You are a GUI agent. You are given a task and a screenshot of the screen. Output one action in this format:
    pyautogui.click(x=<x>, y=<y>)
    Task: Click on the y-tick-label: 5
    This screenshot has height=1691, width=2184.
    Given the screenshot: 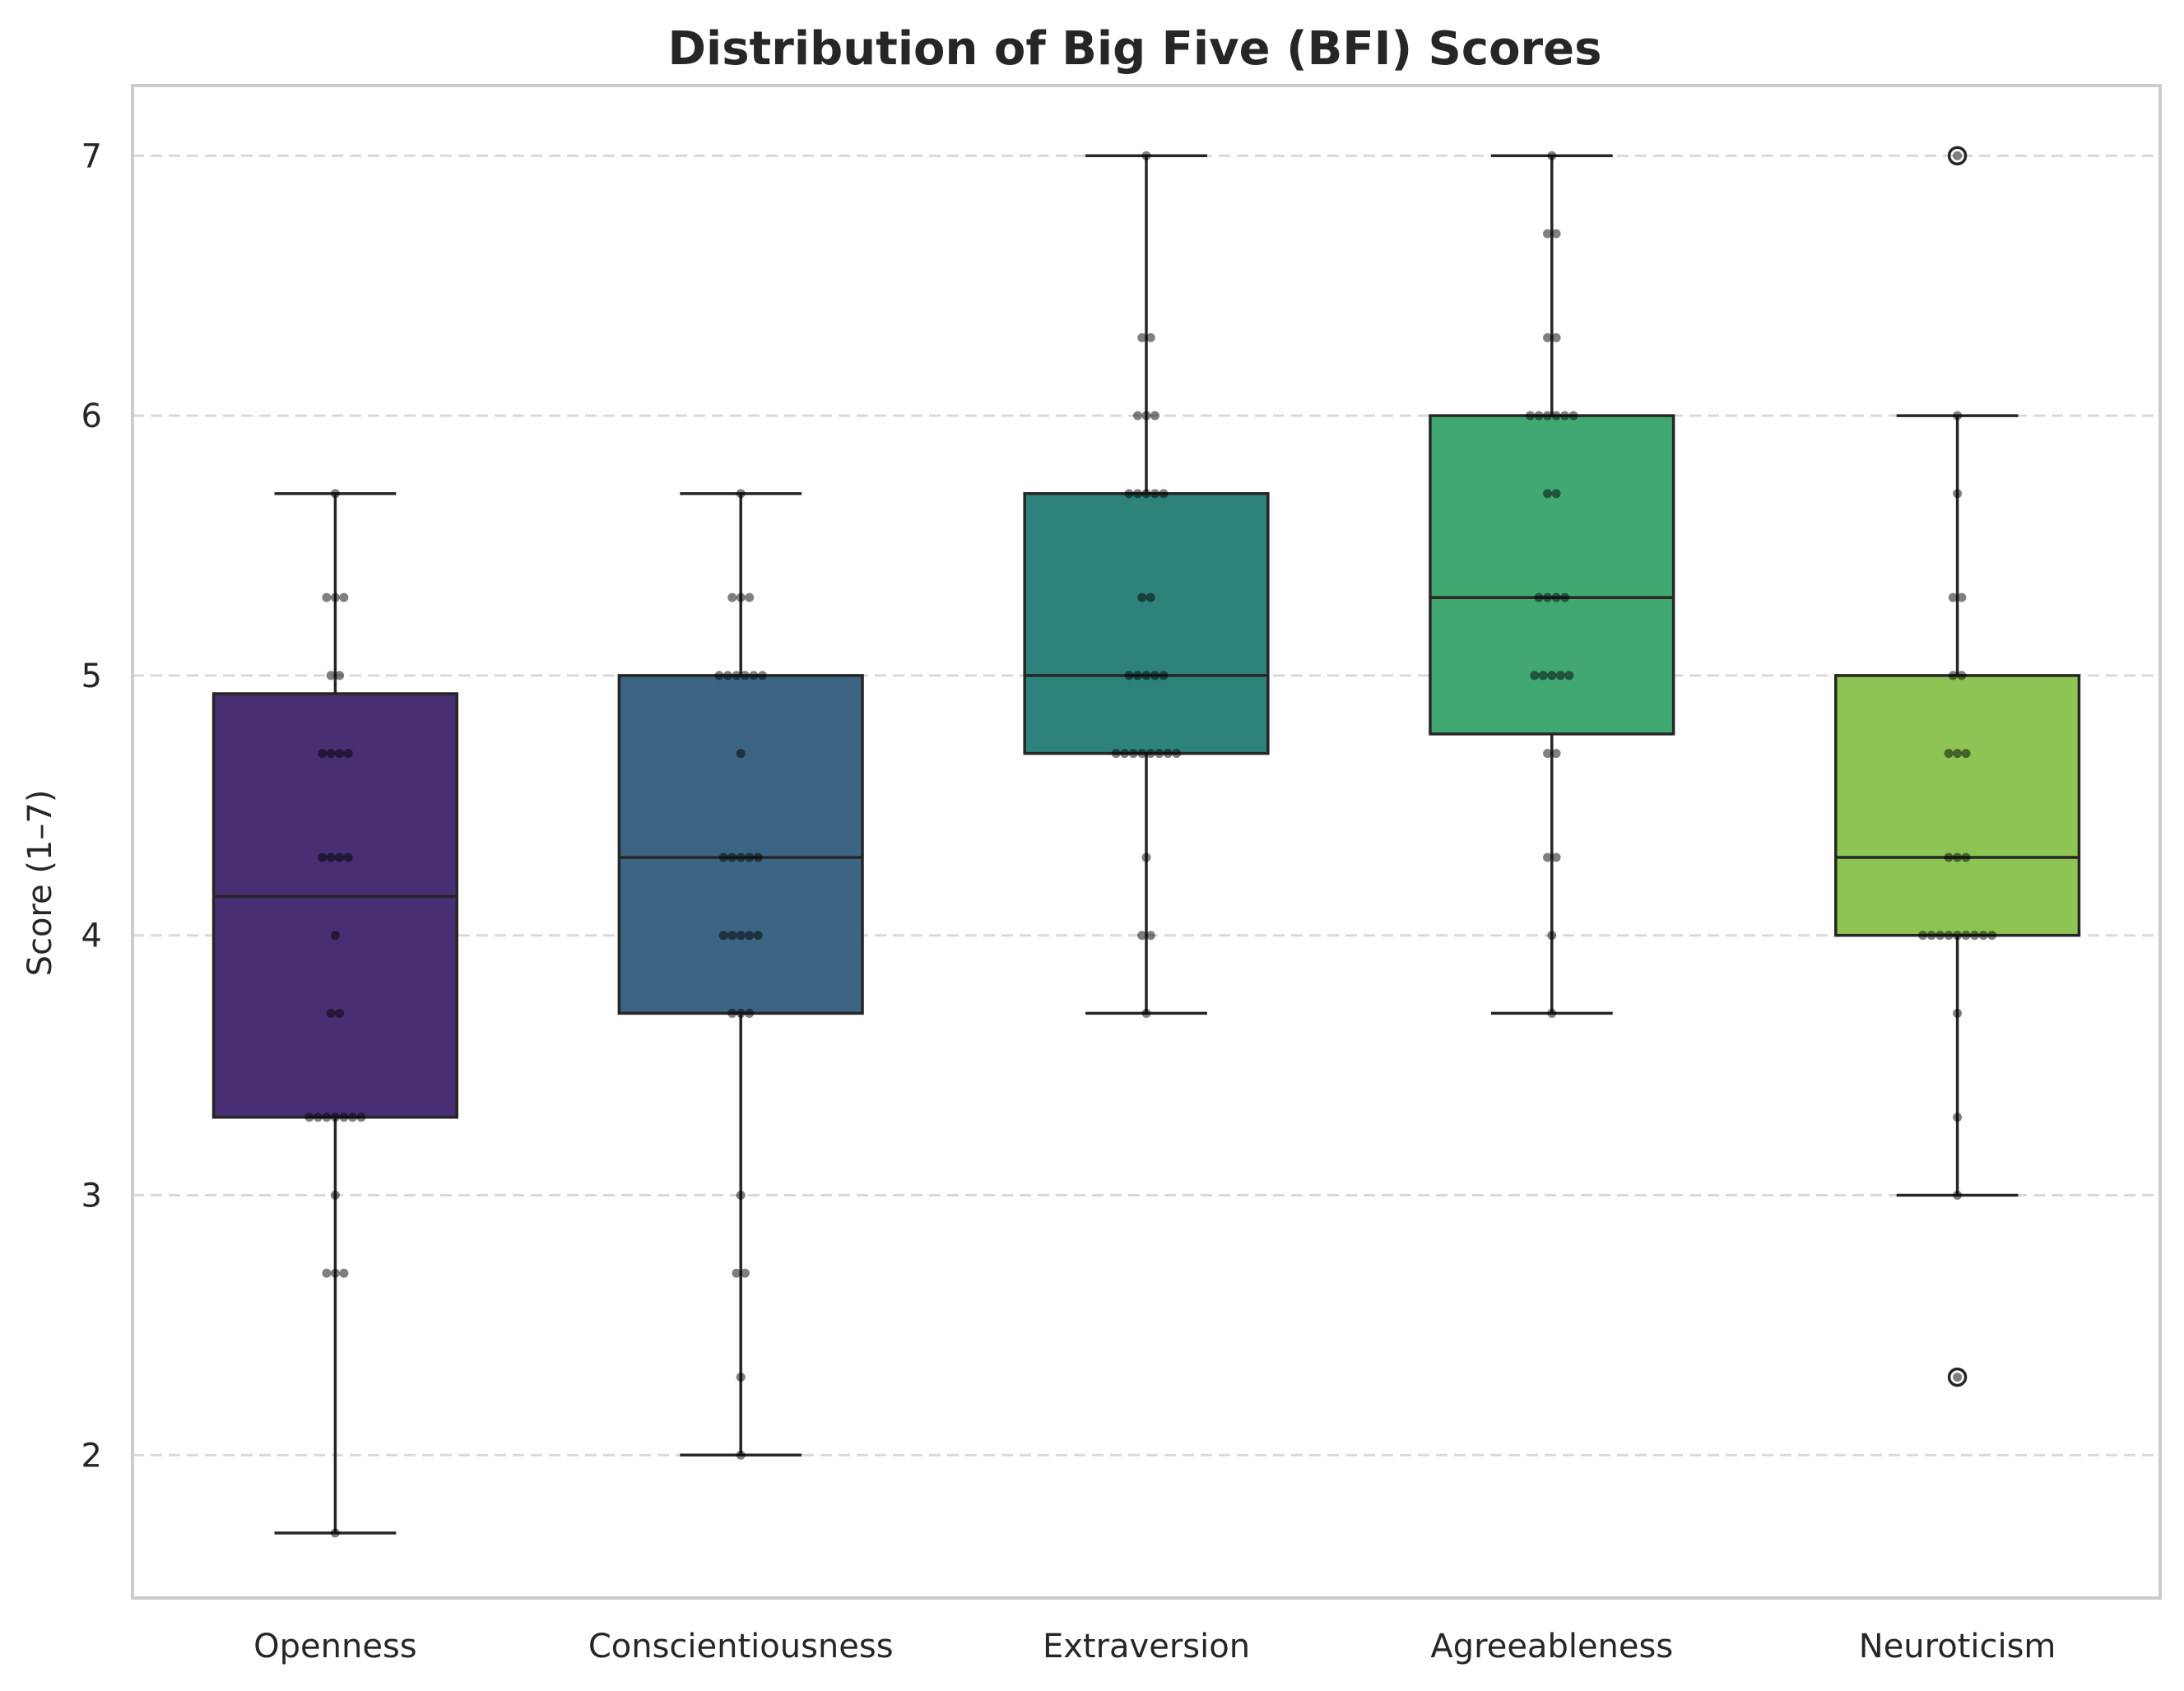 What is the action you would take?
    pyautogui.click(x=91, y=676)
    